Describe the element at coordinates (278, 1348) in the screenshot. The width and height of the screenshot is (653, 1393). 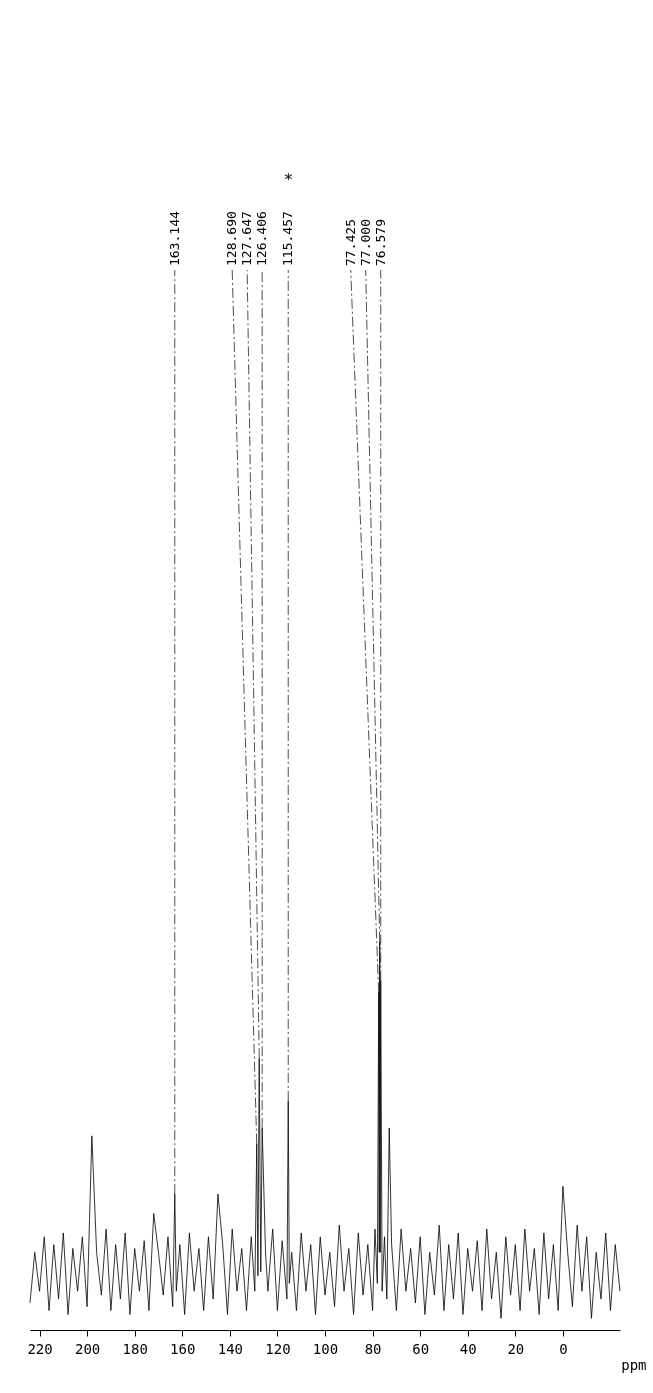
I see `x-tick-label: 120` at that location.